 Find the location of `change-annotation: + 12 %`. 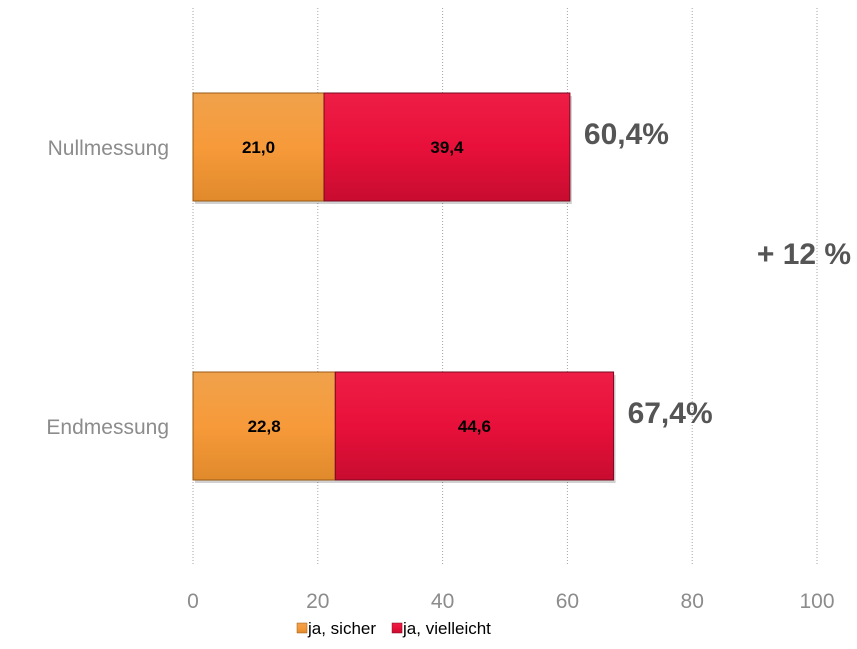

change-annotation: + 12 % is located at coordinates (804, 254).